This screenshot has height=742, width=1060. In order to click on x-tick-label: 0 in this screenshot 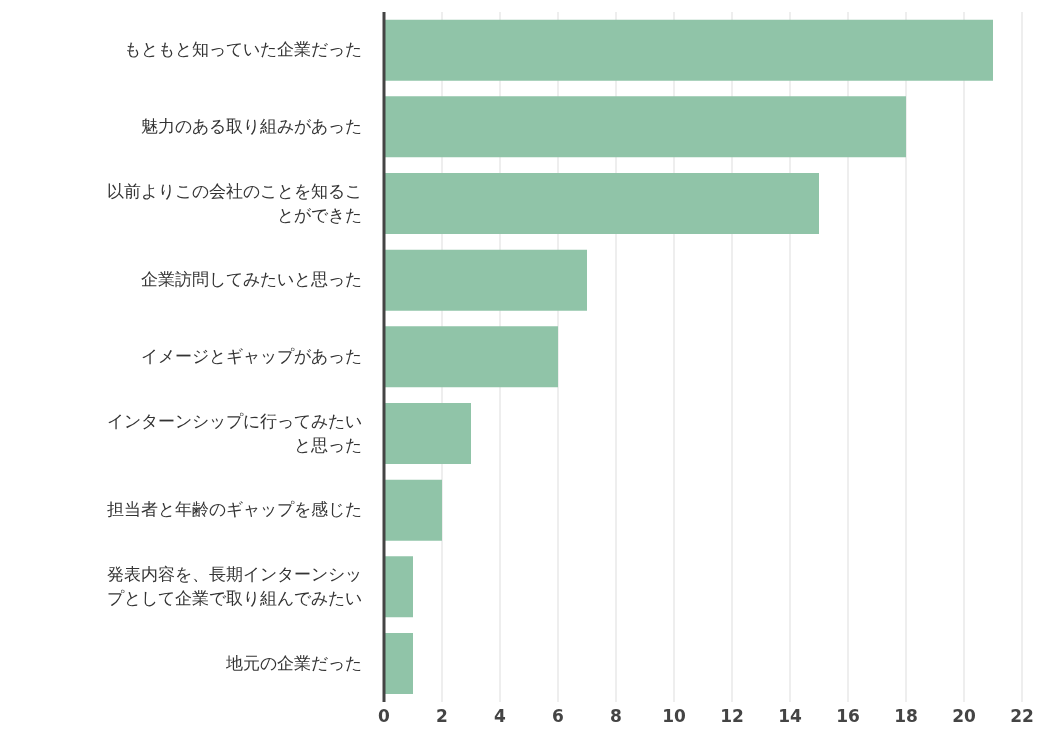, I will do `click(384, 716)`.